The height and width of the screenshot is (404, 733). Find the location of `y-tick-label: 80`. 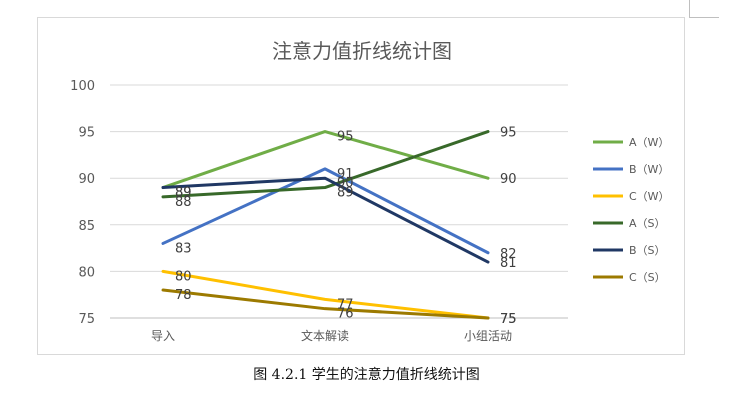

y-tick-label: 80 is located at coordinates (86, 272).